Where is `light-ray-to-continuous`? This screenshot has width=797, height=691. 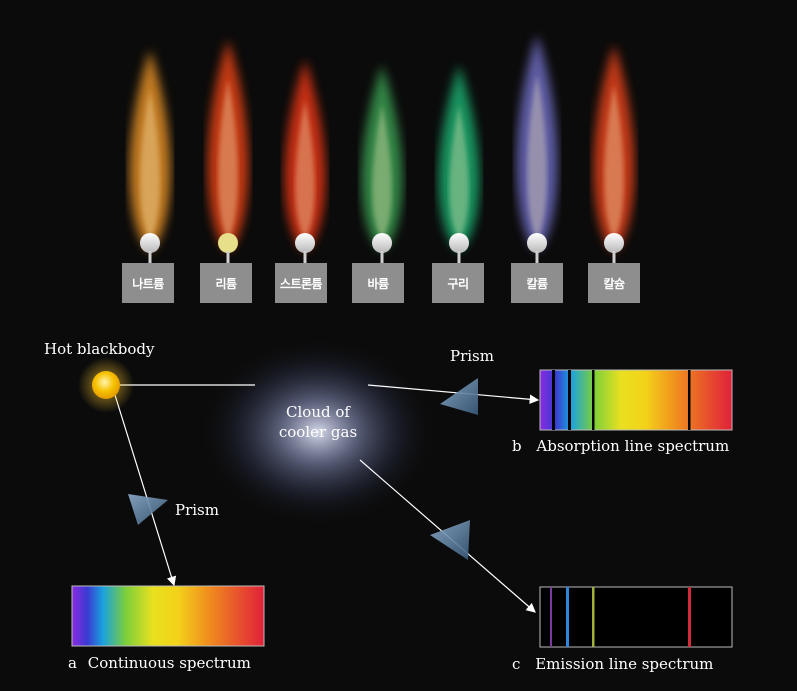
light-ray-to-continuous is located at coordinates (145, 490).